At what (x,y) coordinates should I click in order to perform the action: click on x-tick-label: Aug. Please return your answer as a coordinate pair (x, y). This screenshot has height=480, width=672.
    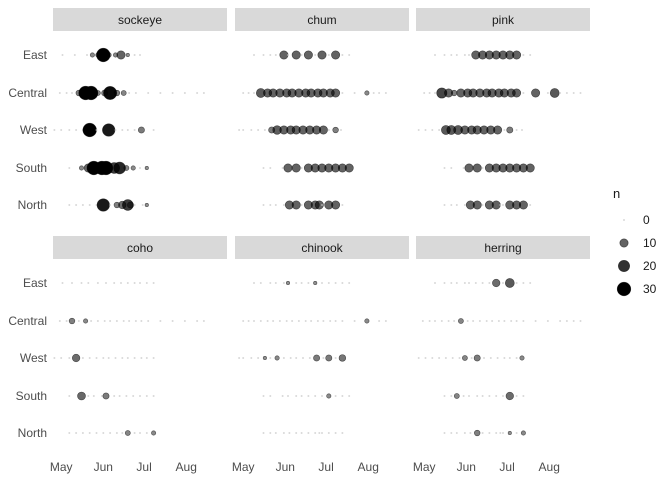
    Looking at the image, I should click on (186, 467).